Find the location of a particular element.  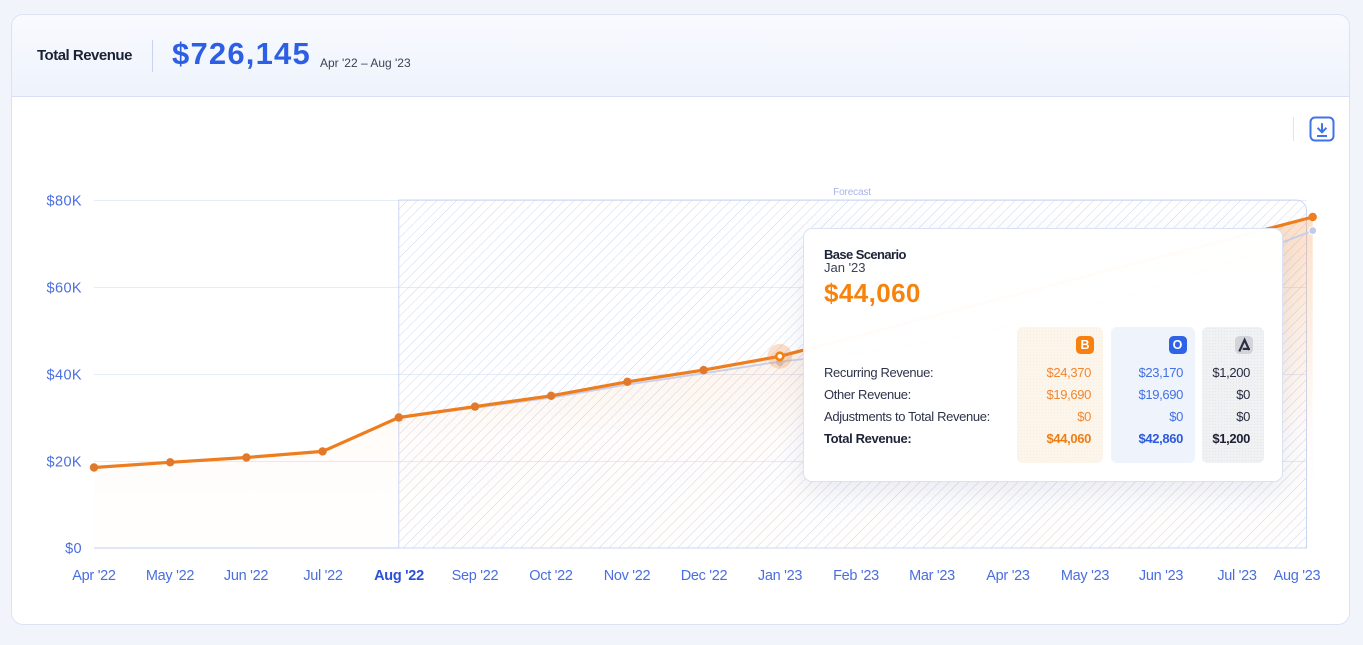

svg-text: $20K is located at coordinates (64, 463).